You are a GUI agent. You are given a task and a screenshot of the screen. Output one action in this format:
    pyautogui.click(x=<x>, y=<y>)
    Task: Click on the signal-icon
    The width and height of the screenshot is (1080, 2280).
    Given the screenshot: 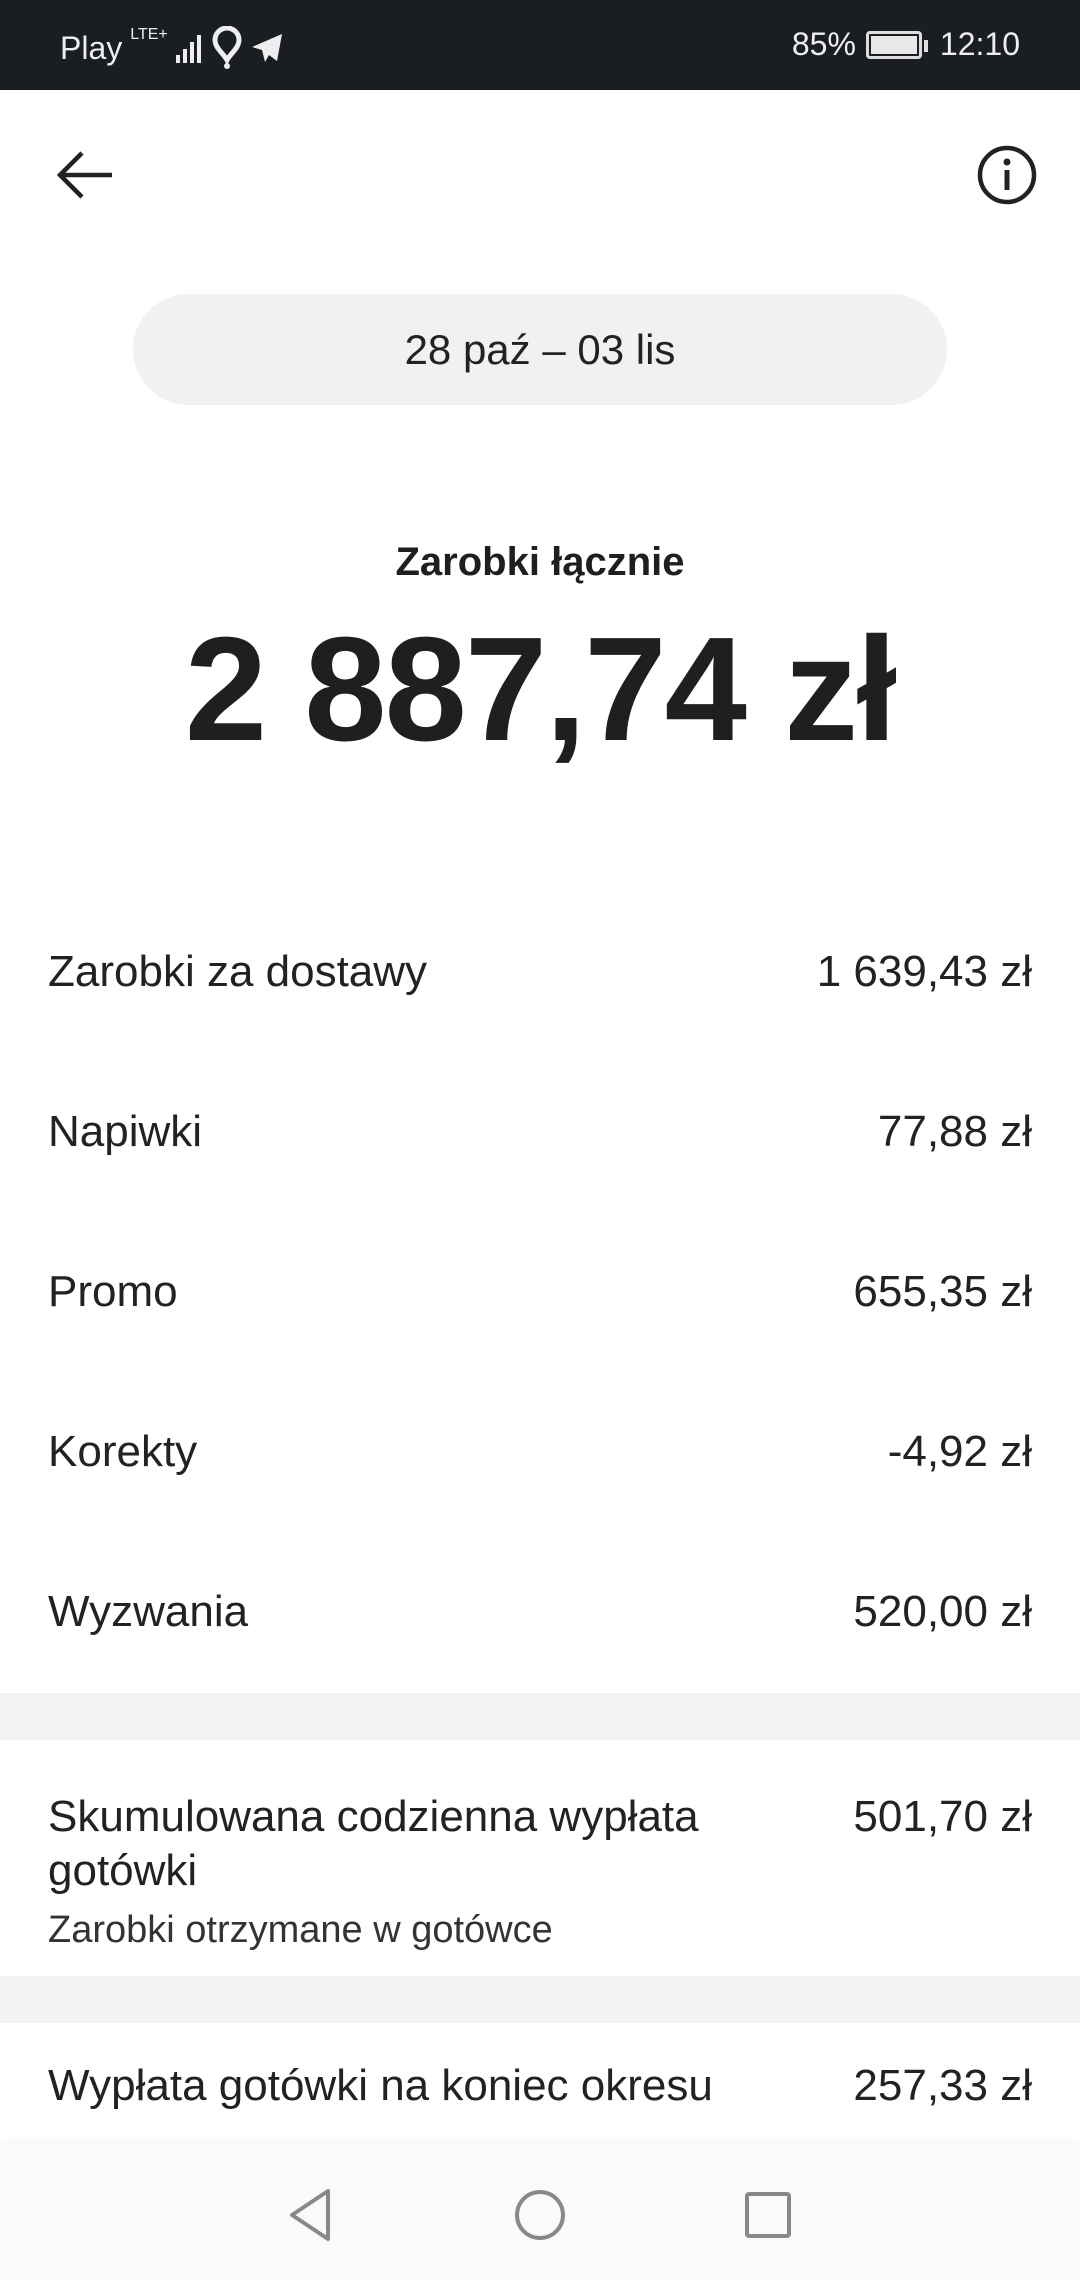 What is the action you would take?
    pyautogui.click(x=188, y=49)
    